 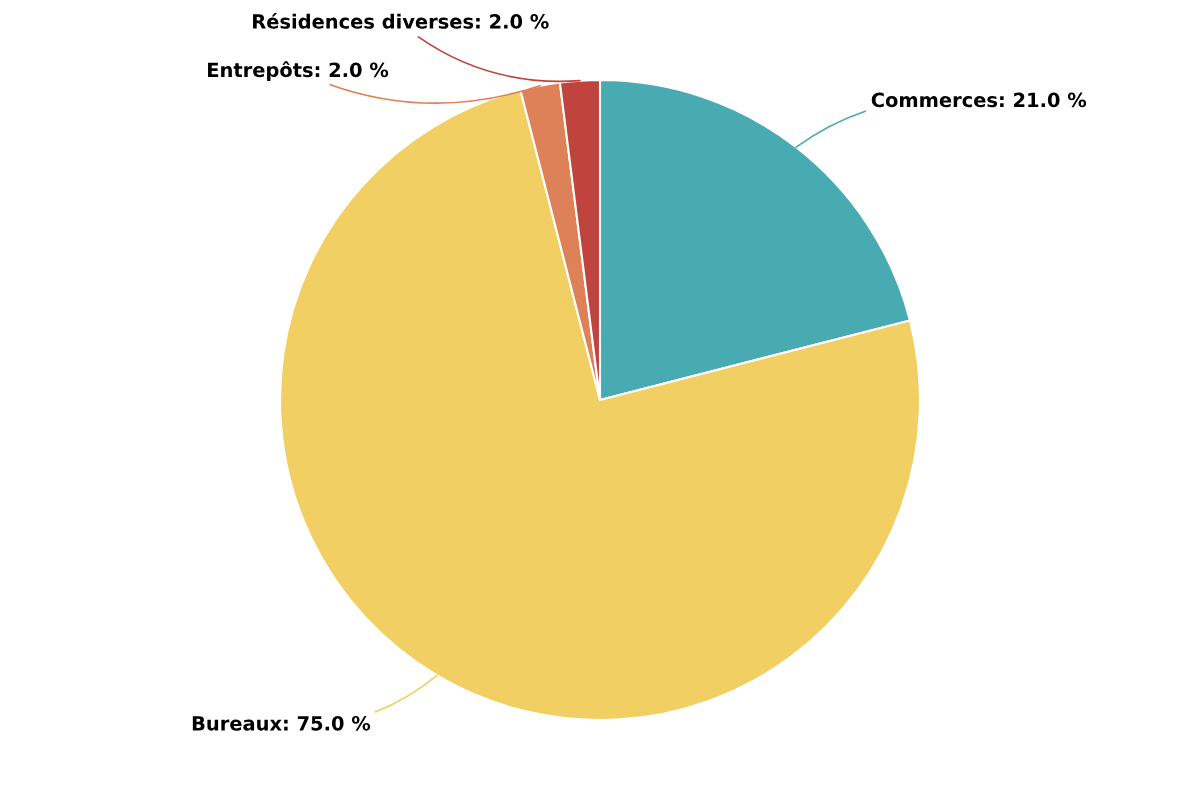 What do you see at coordinates (281, 723) in the screenshot?
I see `slice-label: Bureaux: 75.0 %` at bounding box center [281, 723].